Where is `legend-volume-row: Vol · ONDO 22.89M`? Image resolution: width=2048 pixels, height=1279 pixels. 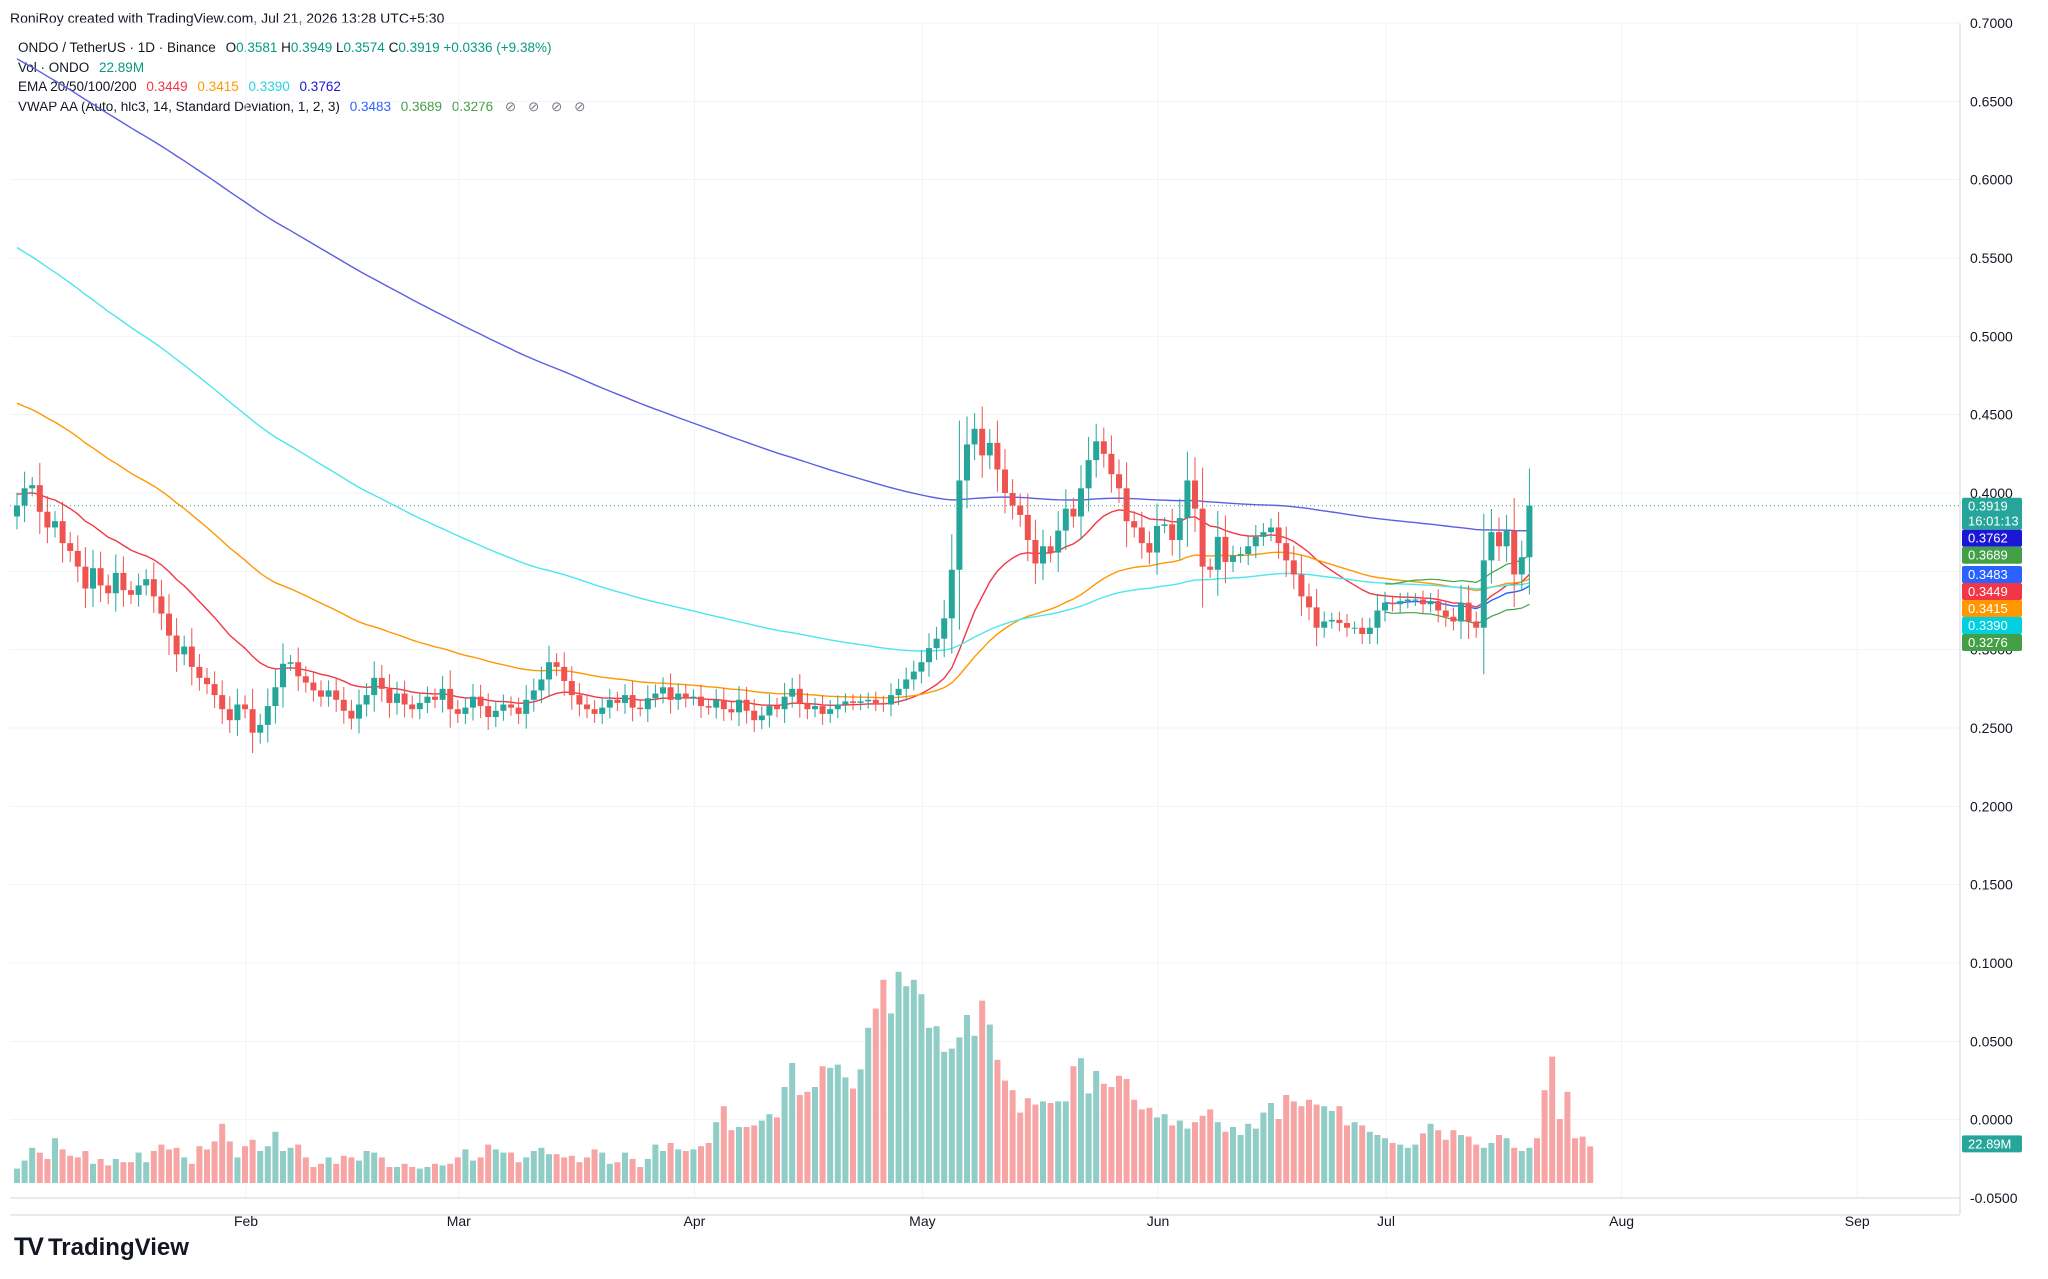
legend-volume-row: Vol · ONDO 22.89M is located at coordinates (303, 68).